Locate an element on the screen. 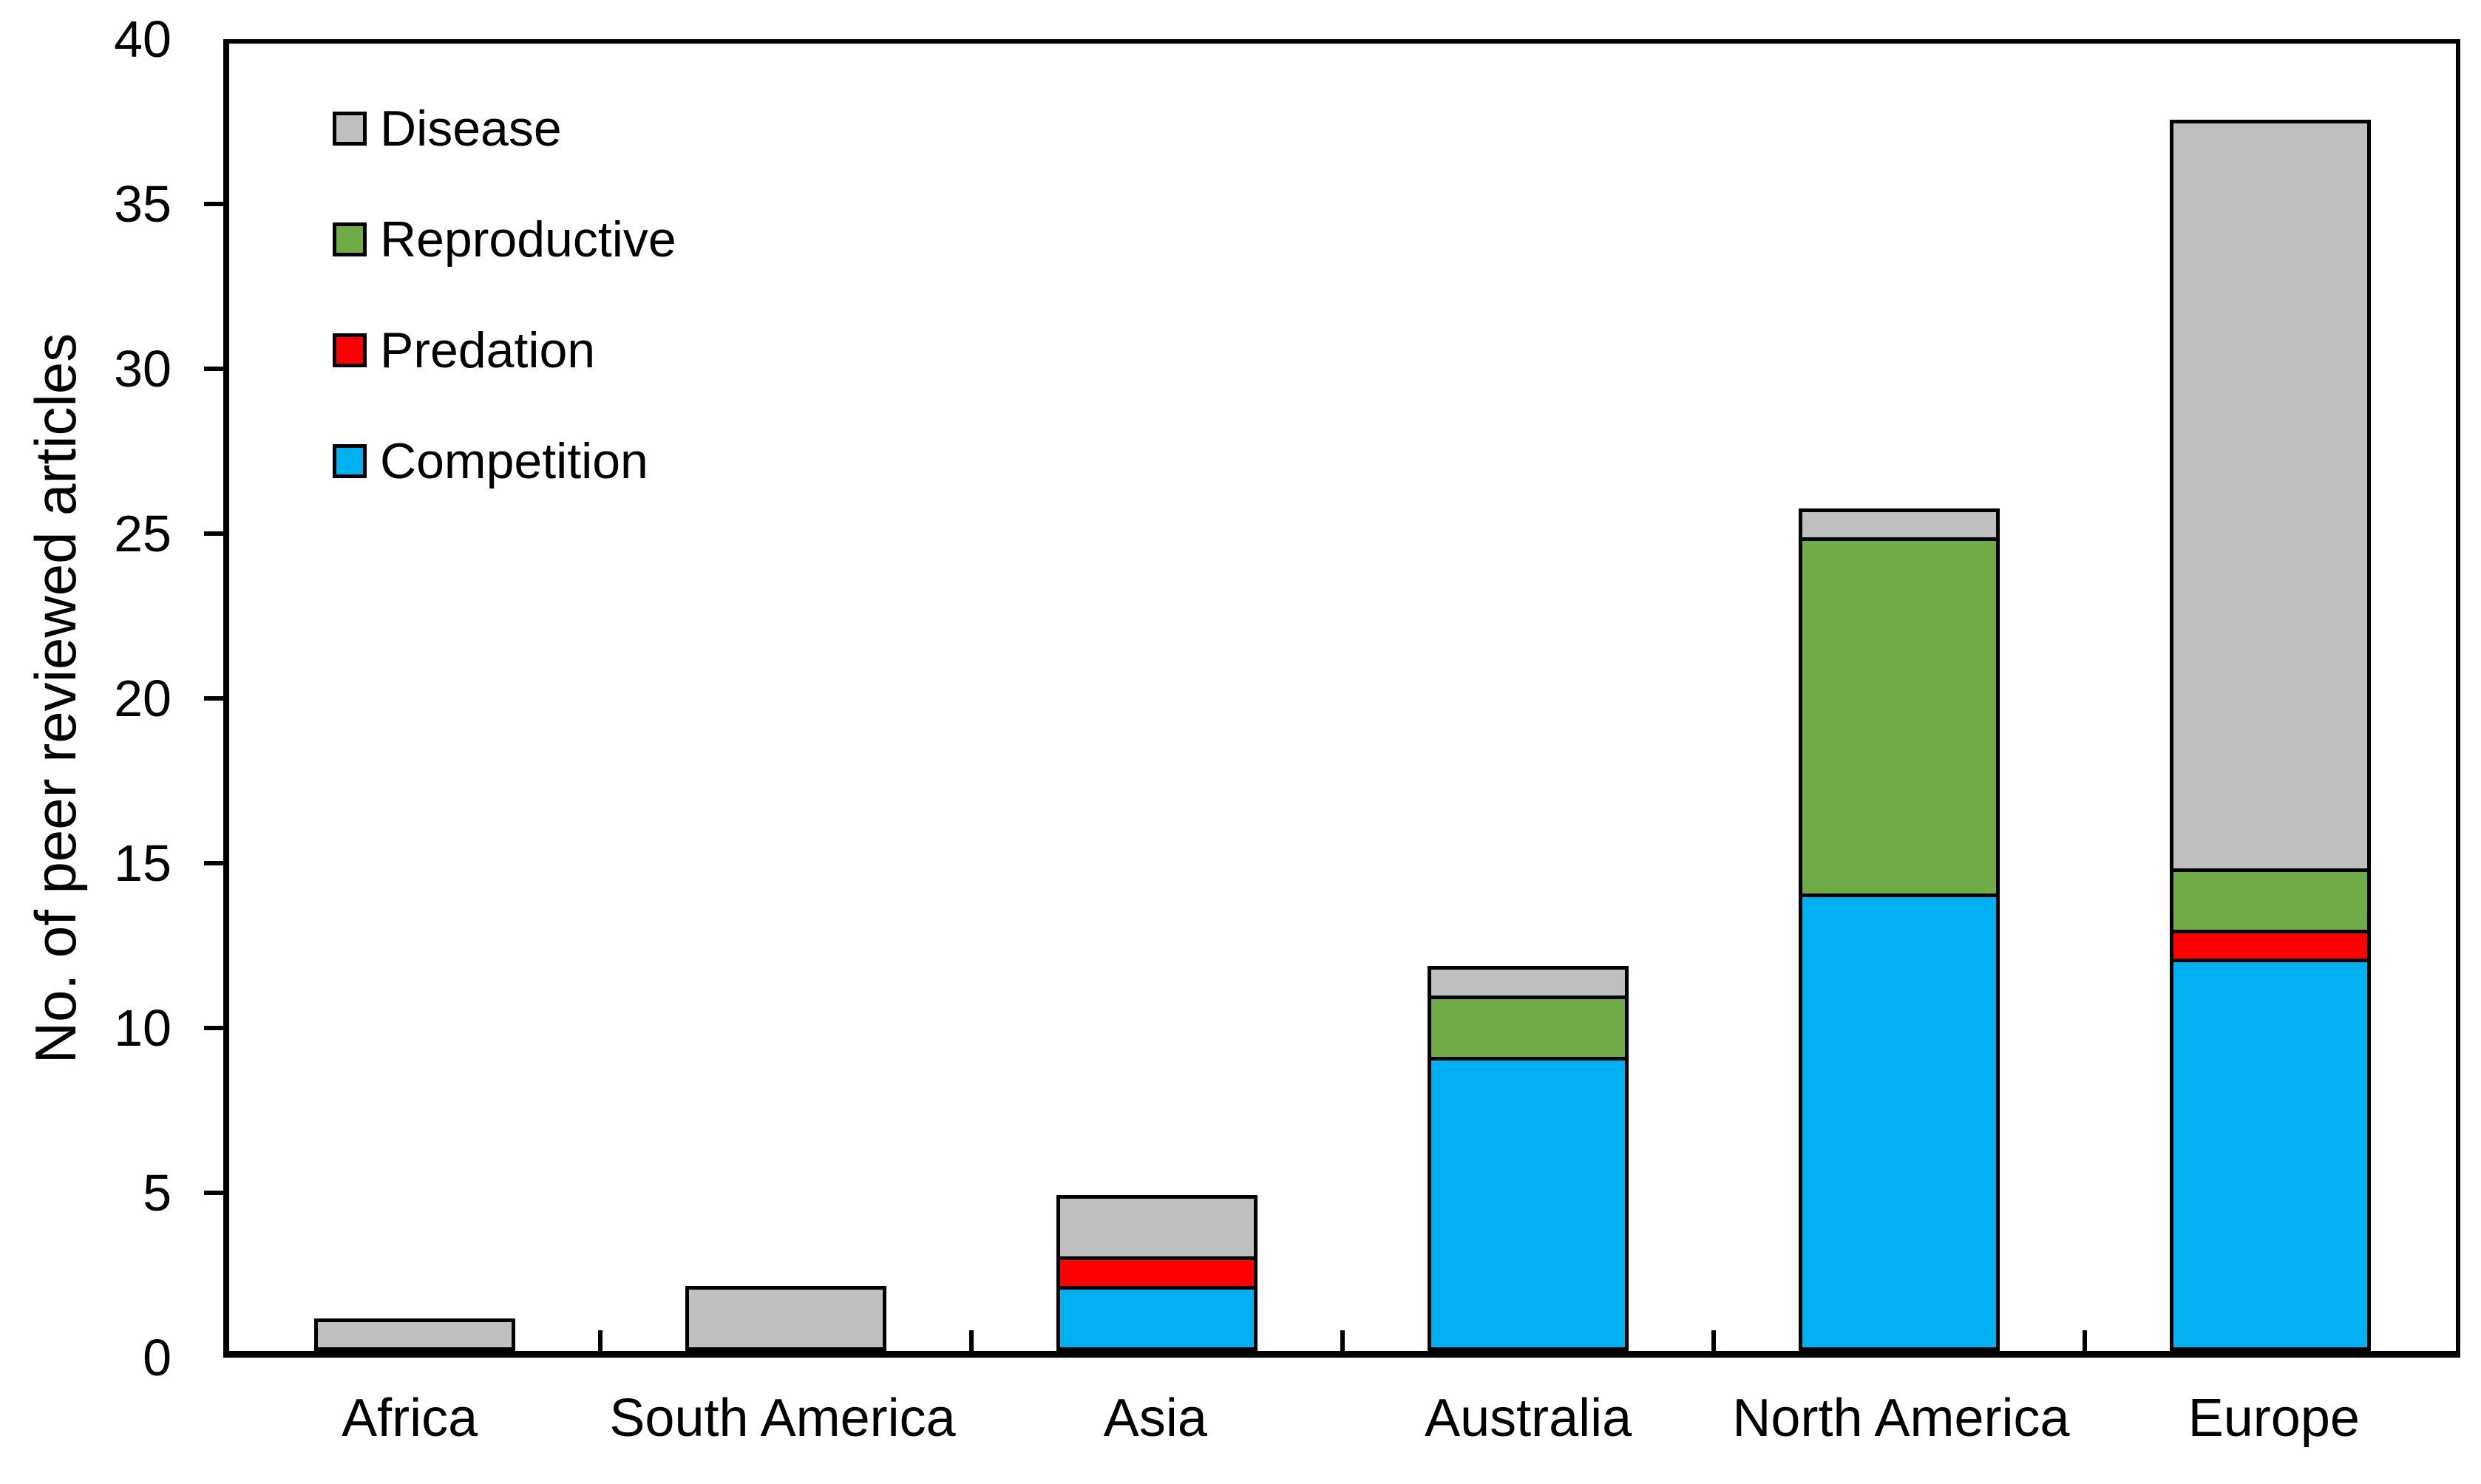  bar-segment-asia-disease is located at coordinates (1157, 1227).